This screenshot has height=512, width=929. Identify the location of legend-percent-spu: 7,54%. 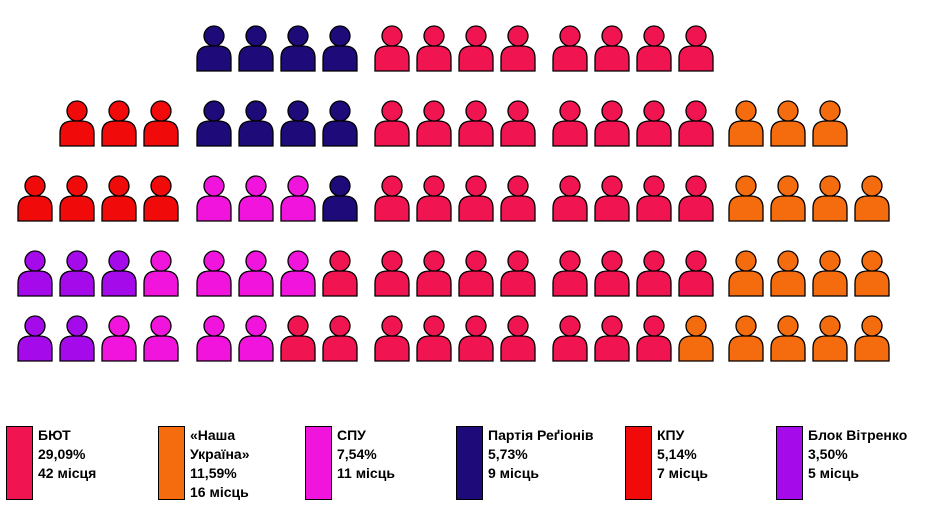
(357, 454).